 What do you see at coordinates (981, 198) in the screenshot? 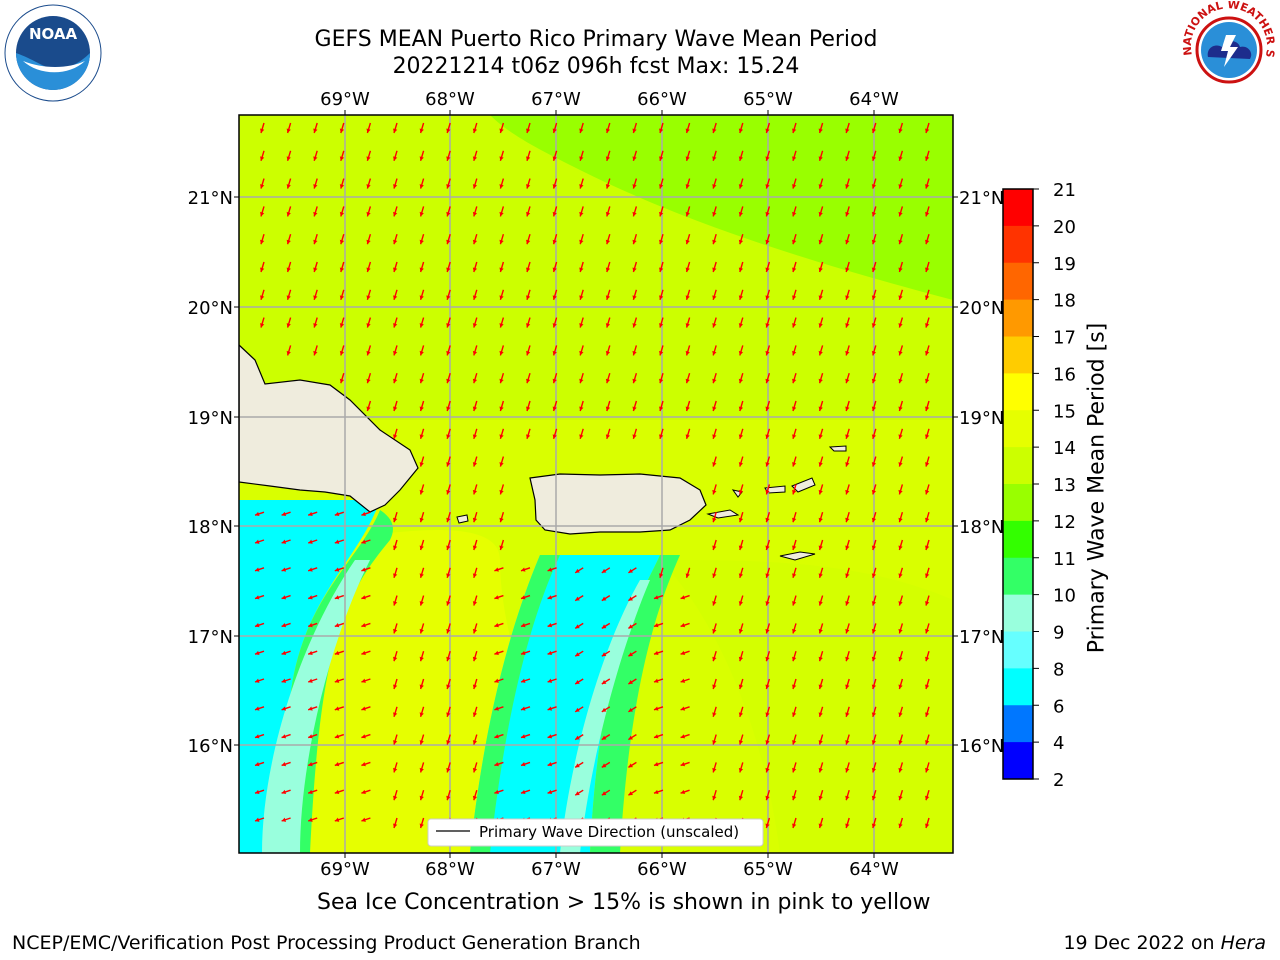
I see `latitude-label: 21°N` at bounding box center [981, 198].